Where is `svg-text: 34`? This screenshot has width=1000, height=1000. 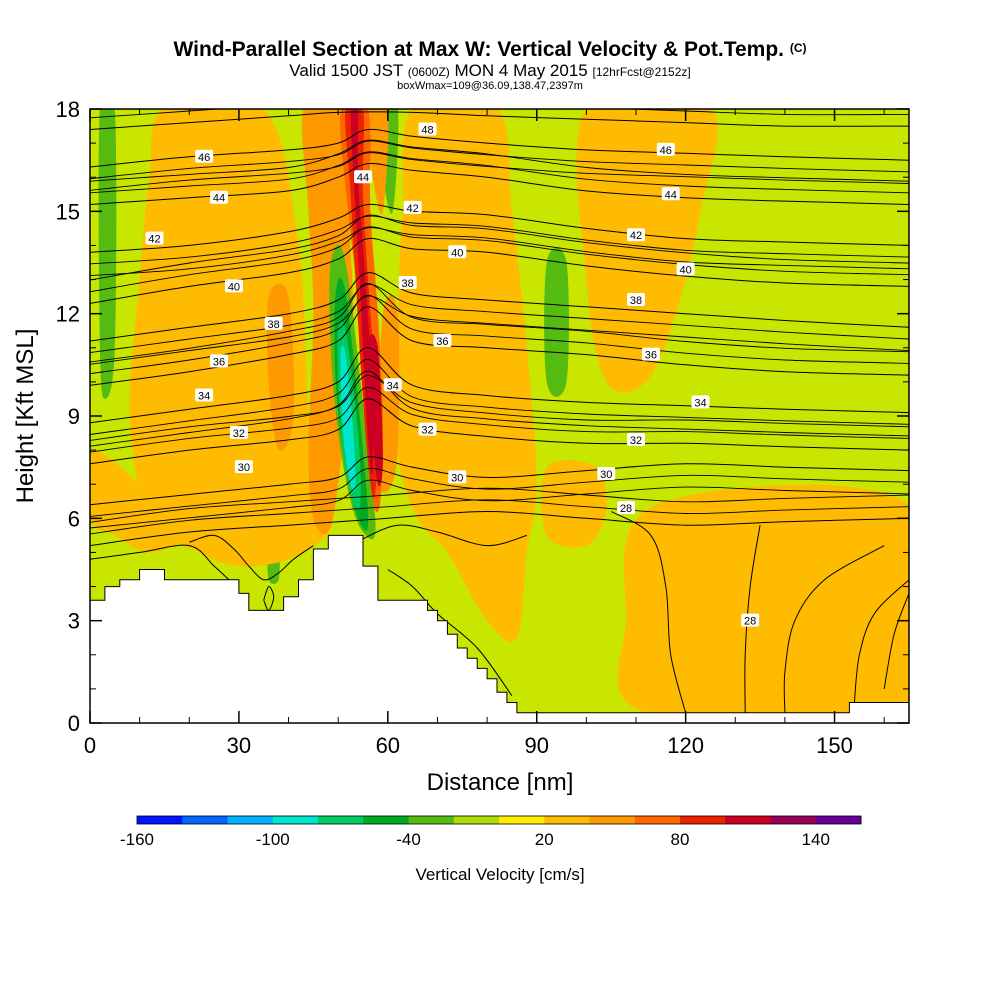 svg-text: 34 is located at coordinates (393, 386).